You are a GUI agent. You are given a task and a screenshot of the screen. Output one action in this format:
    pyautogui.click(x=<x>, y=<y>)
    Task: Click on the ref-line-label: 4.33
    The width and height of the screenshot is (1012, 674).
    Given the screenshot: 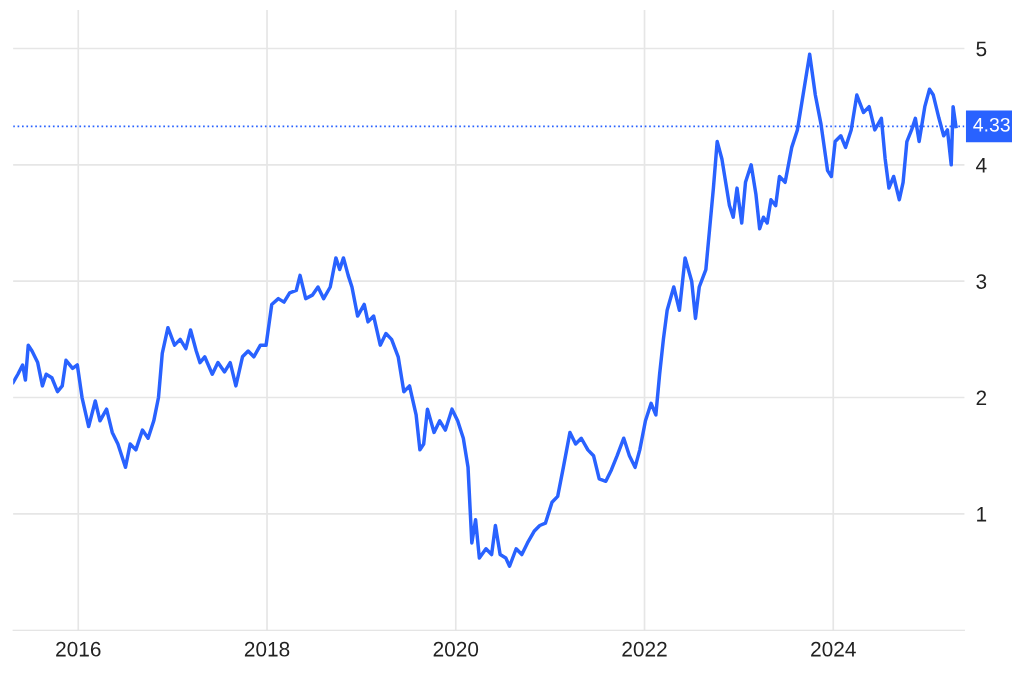 What is the action you would take?
    pyautogui.click(x=991, y=124)
    